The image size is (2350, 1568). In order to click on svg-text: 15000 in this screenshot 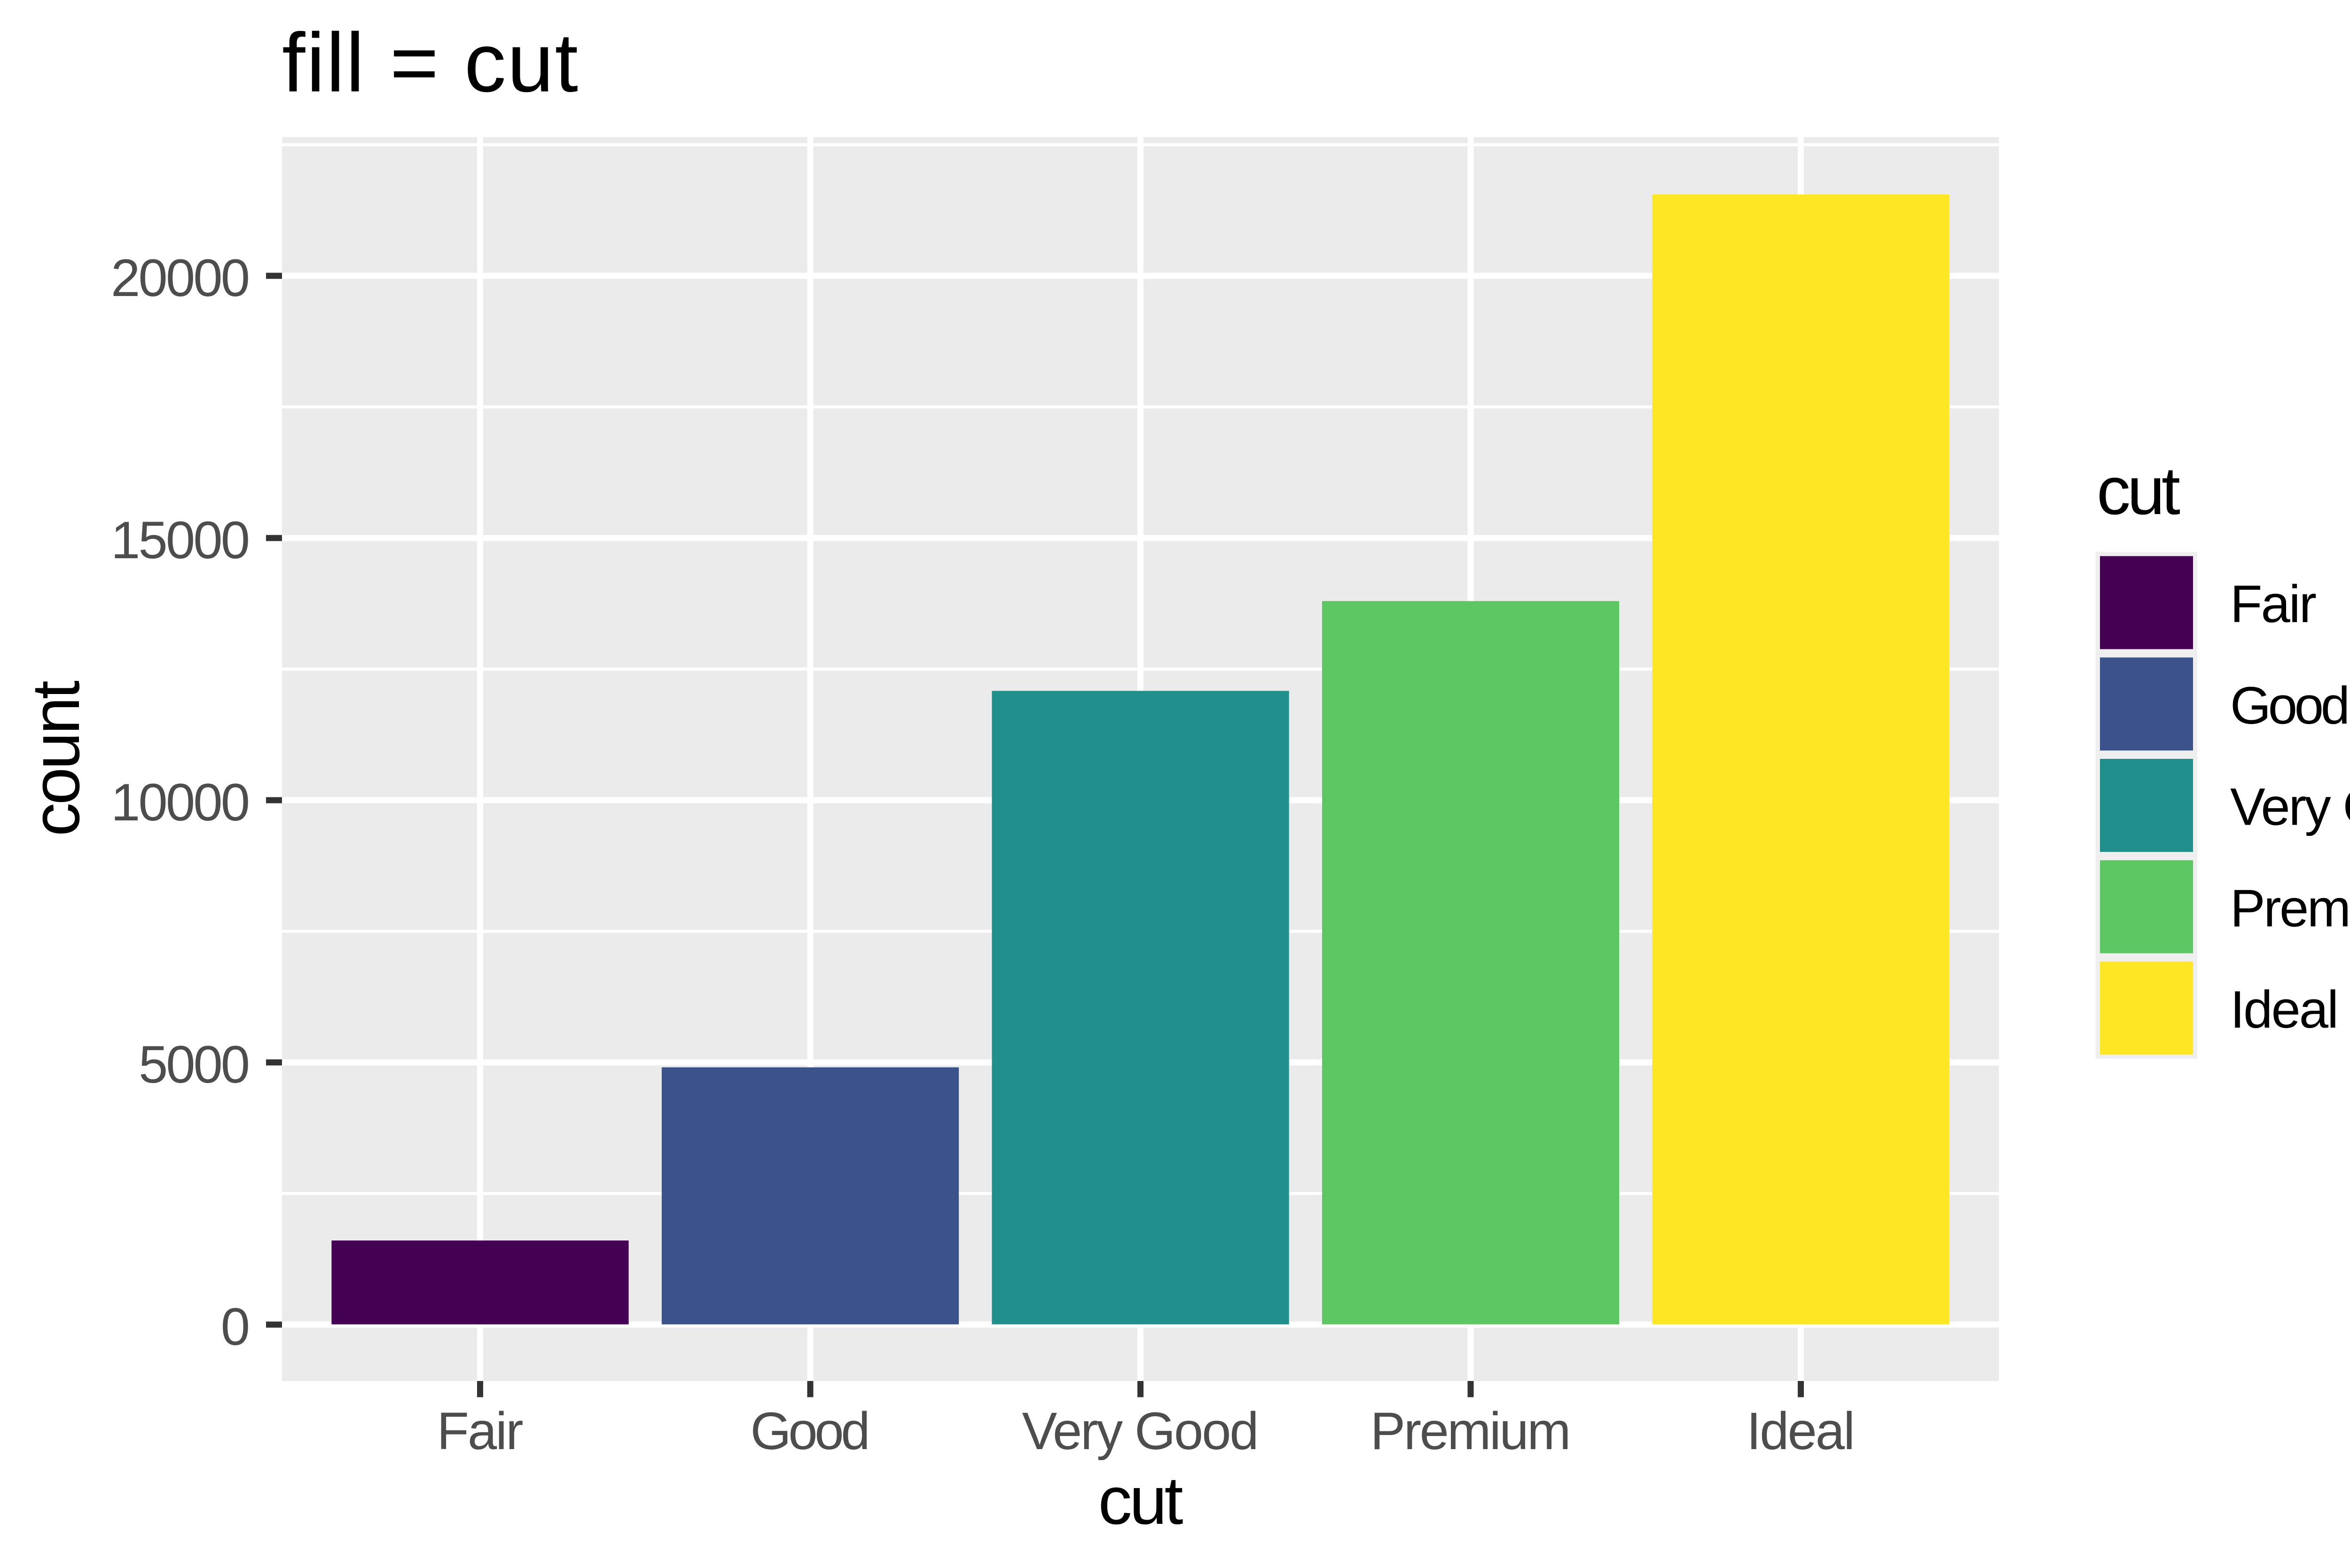, I will do `click(180, 540)`.